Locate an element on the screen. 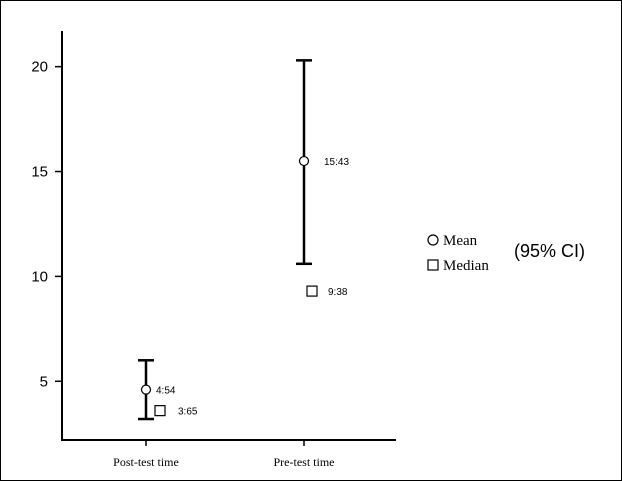 This screenshot has height=481, width=622. y-axis-ticks: 5 10 15 20 is located at coordinates (46, 224).